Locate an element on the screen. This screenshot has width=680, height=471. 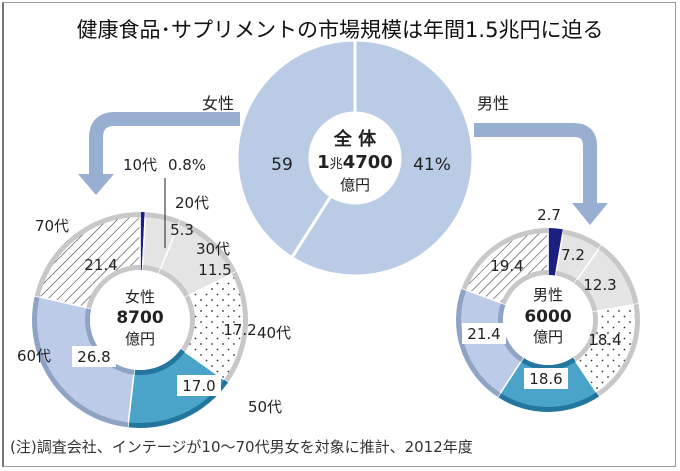
male-val-60-box is located at coordinates (484, 333).